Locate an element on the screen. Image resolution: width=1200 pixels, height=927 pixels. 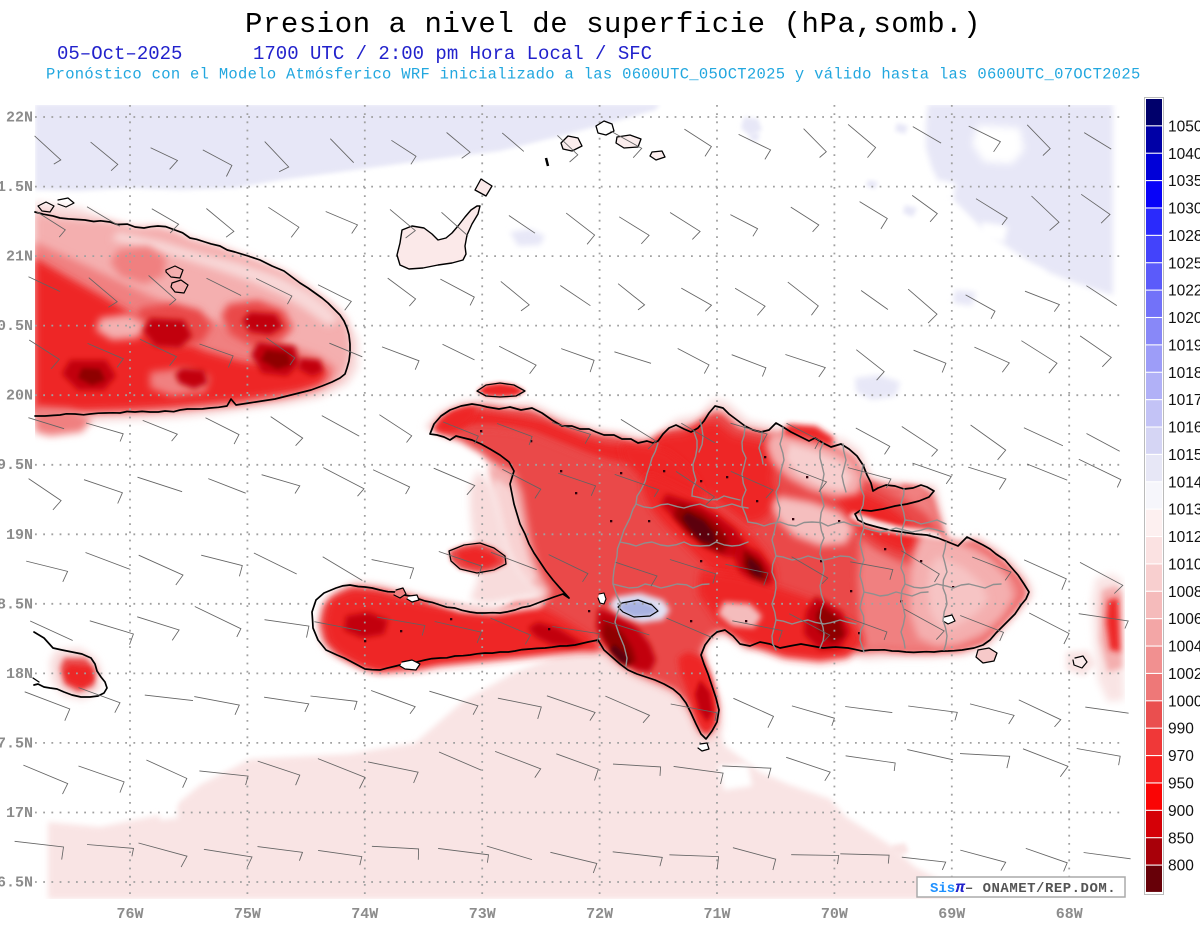
svg-text: 1020 is located at coordinates (1184, 318).